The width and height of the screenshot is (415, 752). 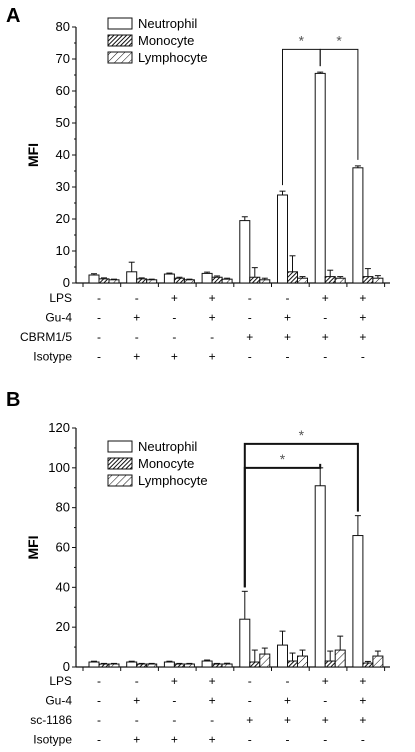 I want to click on y-tick-label: 70, so click(x=63, y=58).